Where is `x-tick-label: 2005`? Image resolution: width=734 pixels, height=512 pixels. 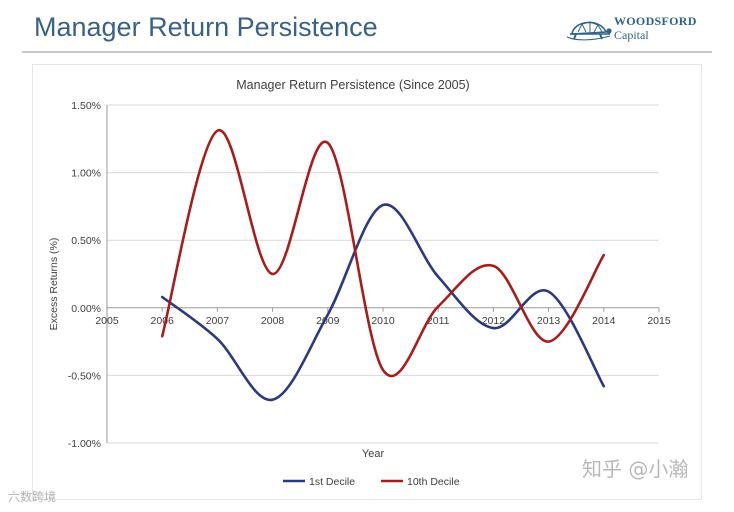
x-tick-label: 2005 is located at coordinates (107, 321).